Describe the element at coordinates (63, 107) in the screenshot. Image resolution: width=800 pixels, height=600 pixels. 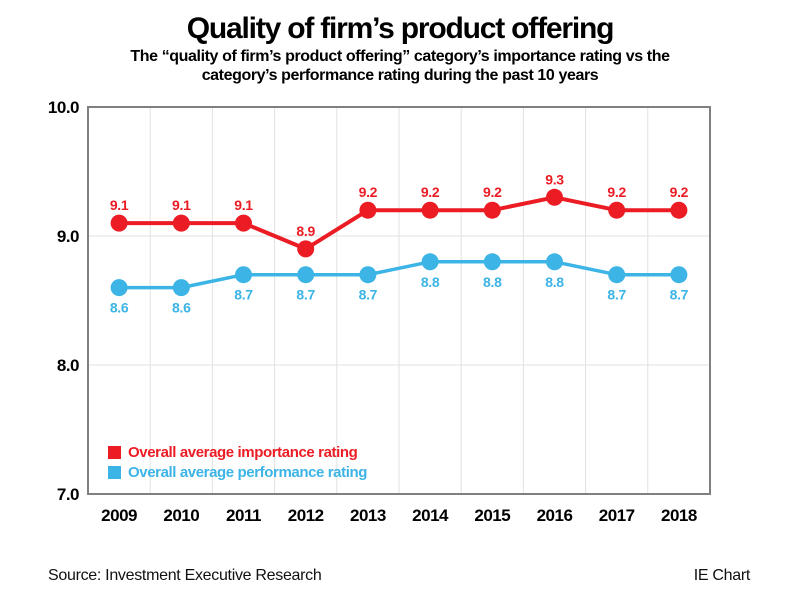
I see `y-tick-label: 10.0` at that location.